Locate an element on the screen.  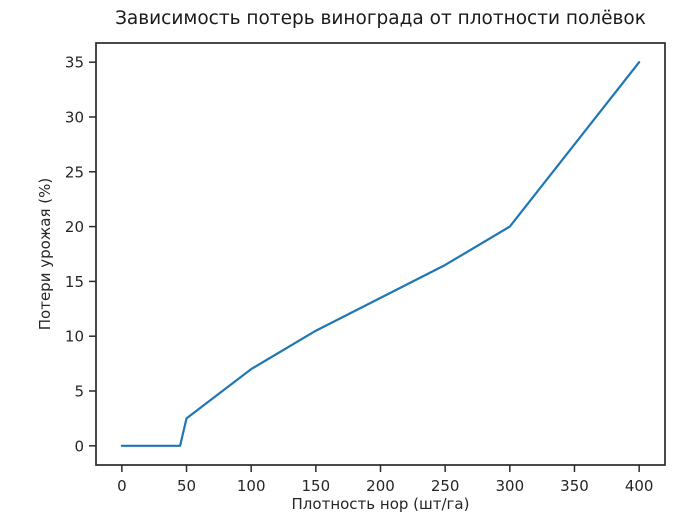
y-tick-label: 15 is located at coordinates (74, 282).